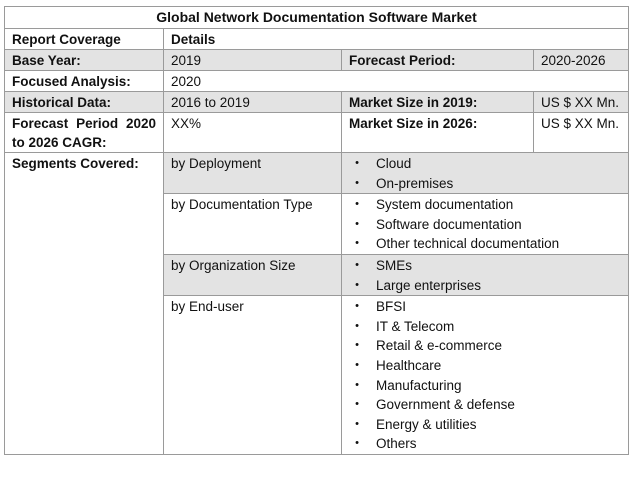  I want to click on segment-name: by Organization Size, so click(252, 275).